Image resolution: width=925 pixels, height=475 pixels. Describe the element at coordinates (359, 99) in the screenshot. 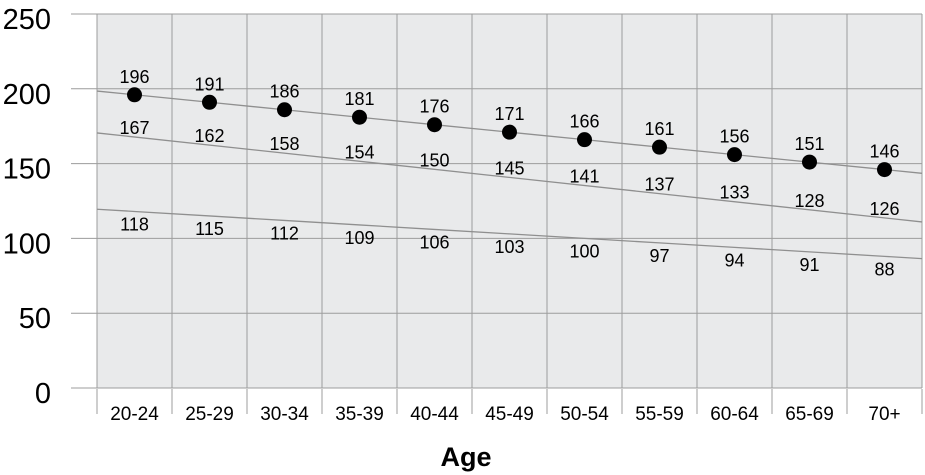

I see `data-label: 181` at that location.